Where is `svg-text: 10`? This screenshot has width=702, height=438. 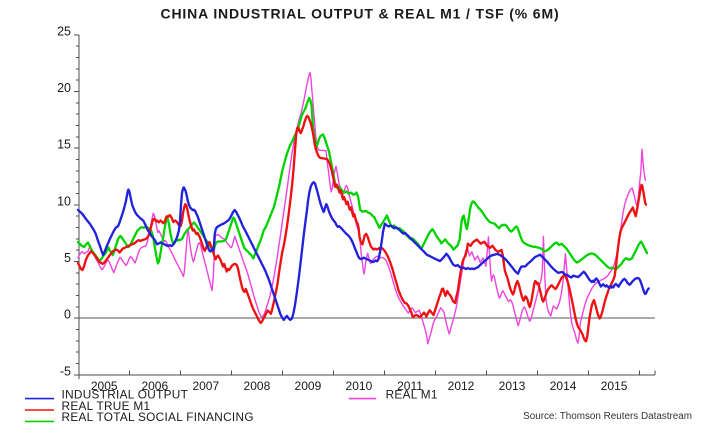 svg-text: 10 is located at coordinates (64, 201).